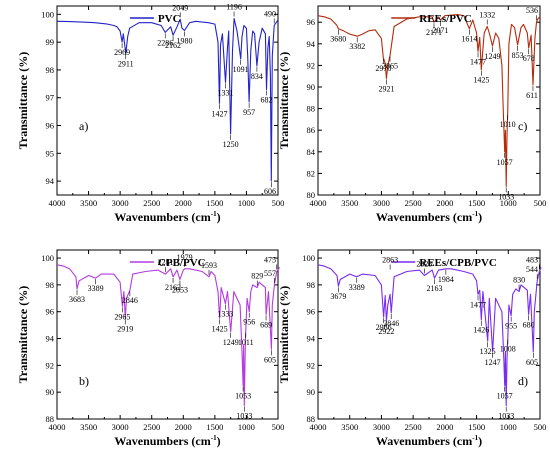 The image size is (550, 467). Describe the element at coordinates (532, 259) in the screenshot. I see `peak-label: 483` at that location.